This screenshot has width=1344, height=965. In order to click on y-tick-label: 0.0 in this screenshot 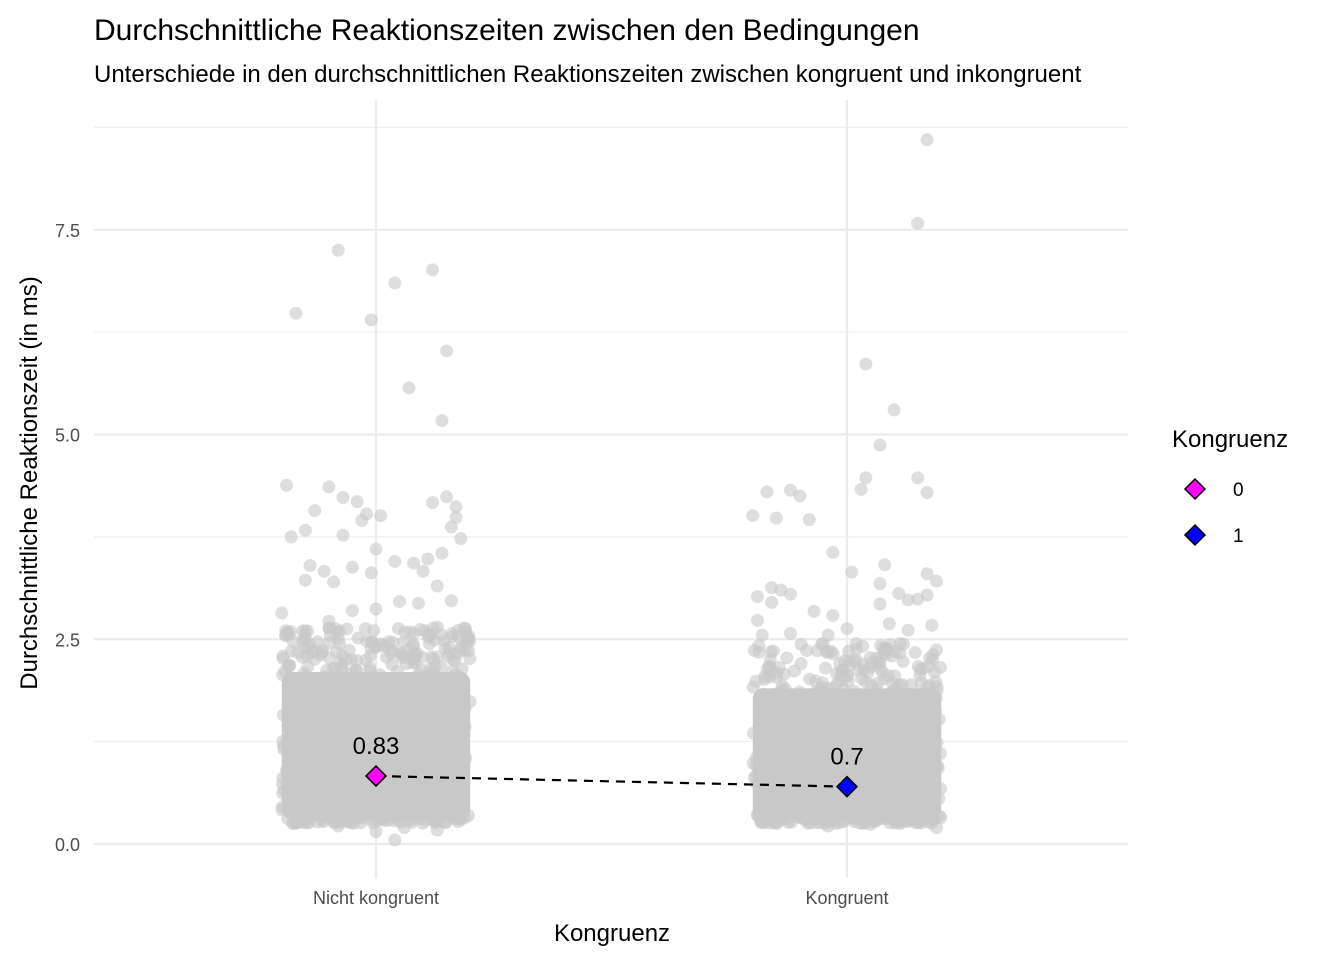, I will do `click(67, 845)`.